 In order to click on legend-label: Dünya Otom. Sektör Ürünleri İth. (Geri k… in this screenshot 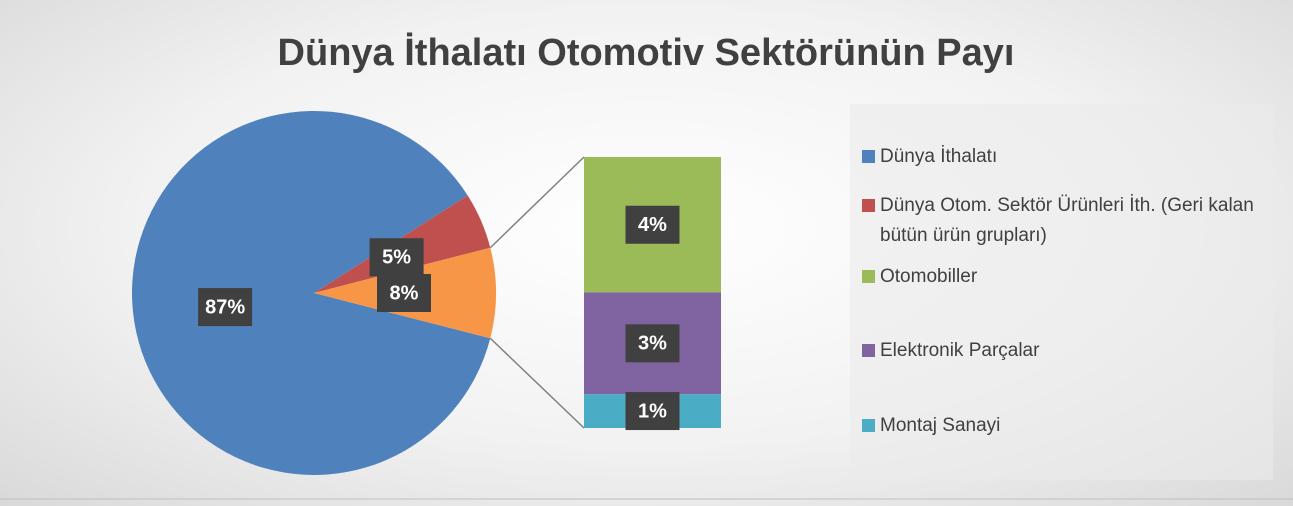, I will do `click(1067, 220)`.